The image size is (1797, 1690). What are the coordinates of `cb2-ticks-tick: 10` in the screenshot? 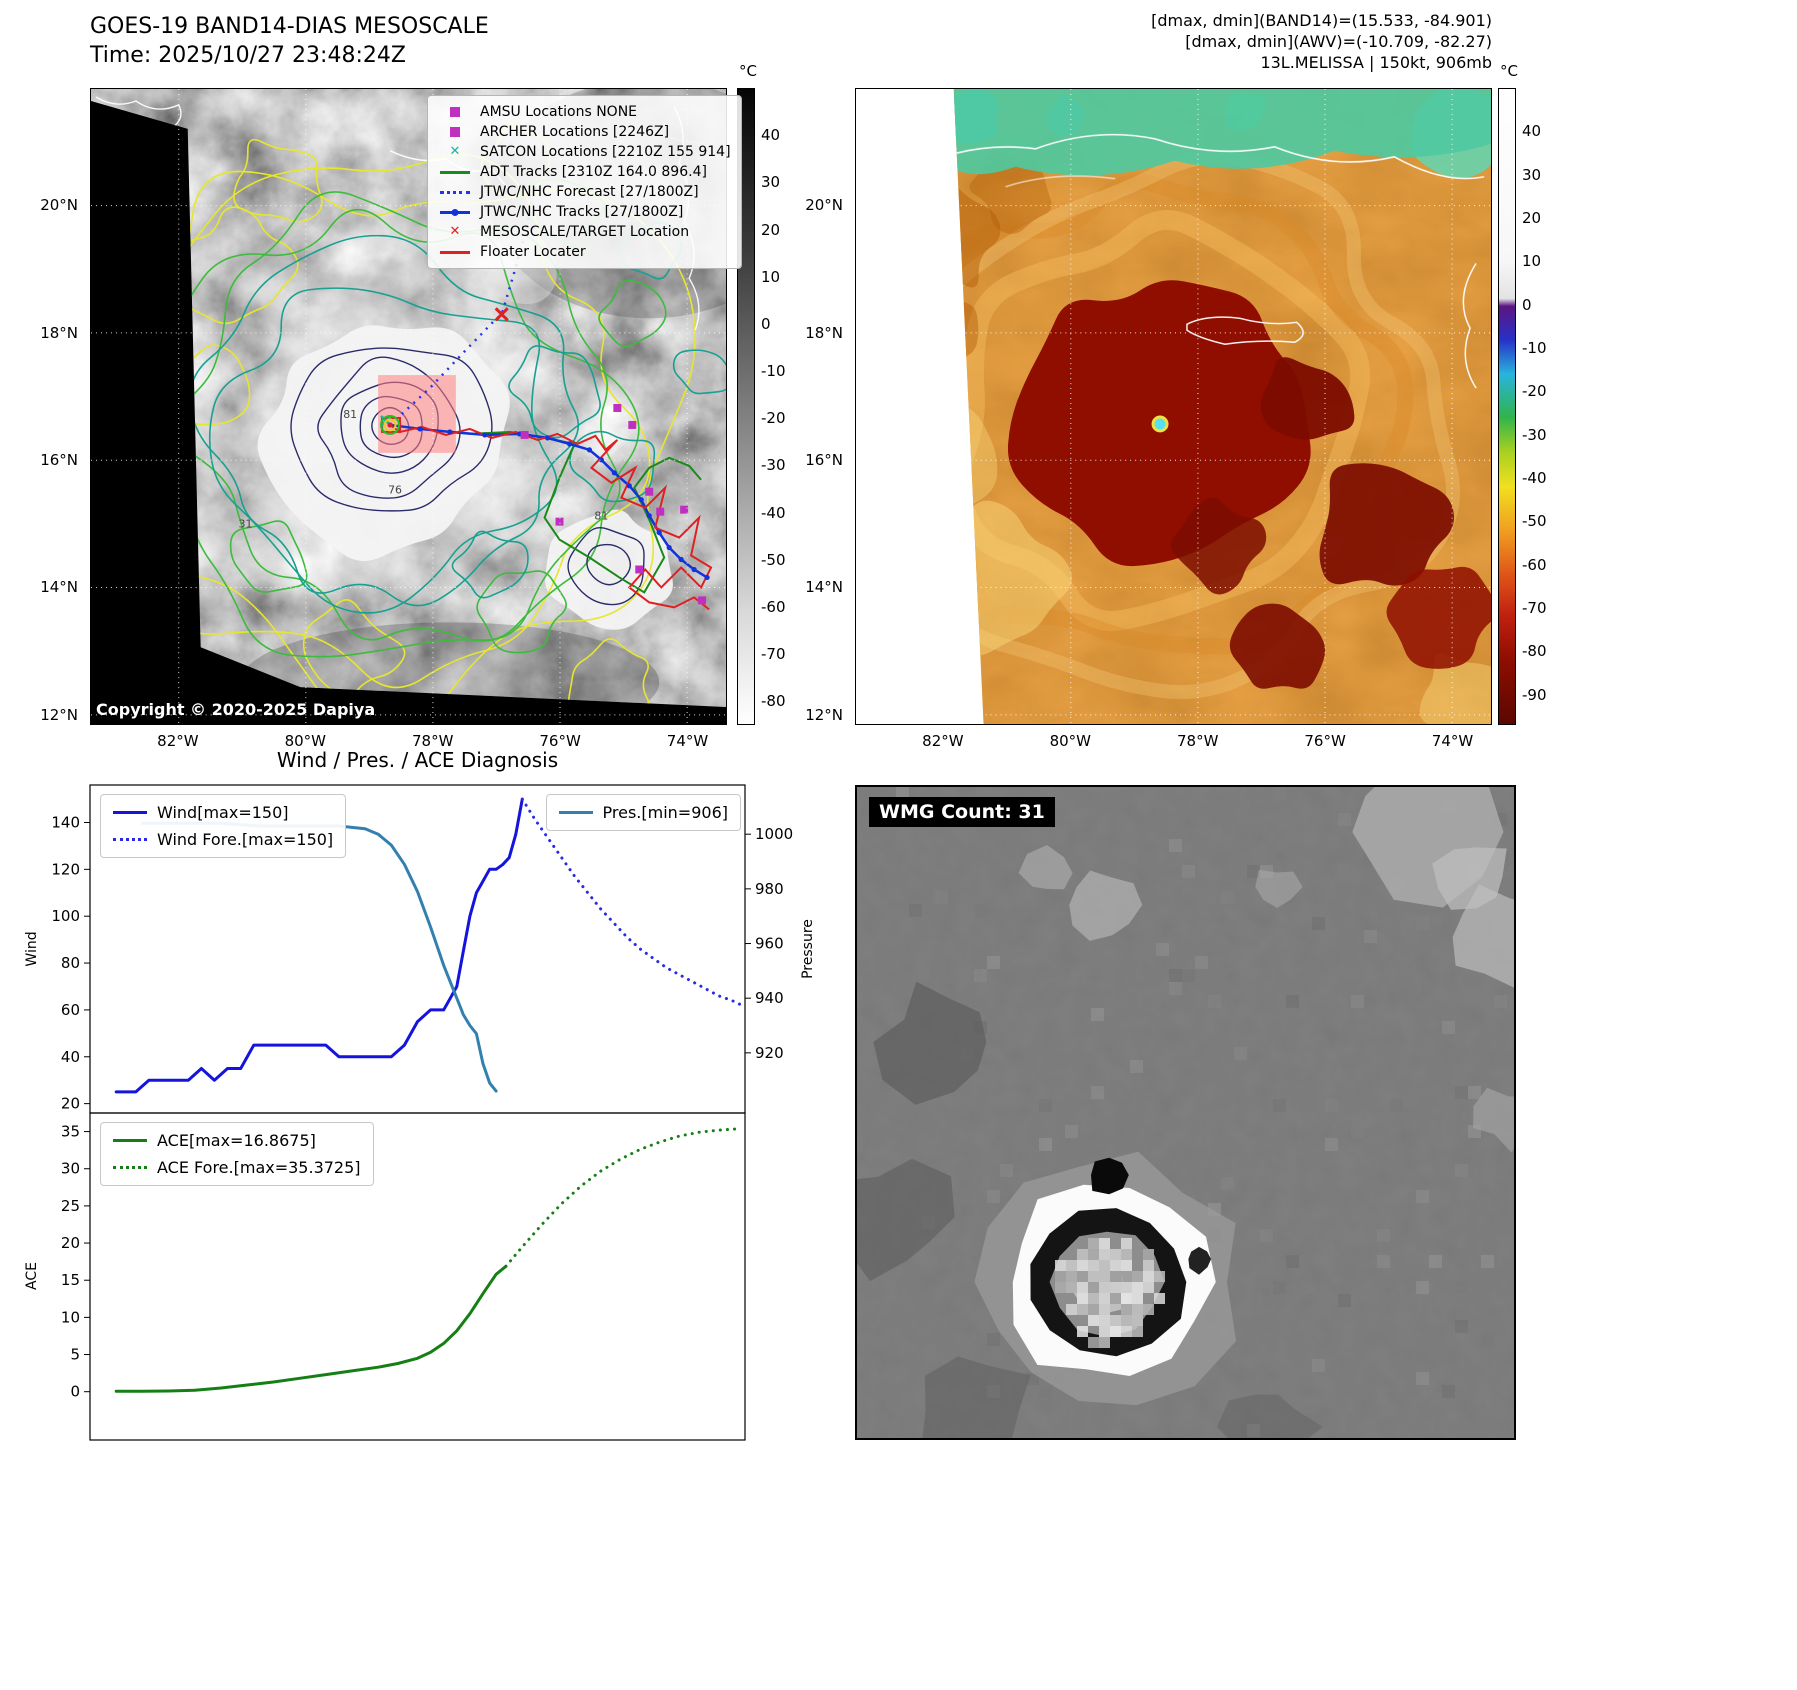 It's located at (1532, 261).